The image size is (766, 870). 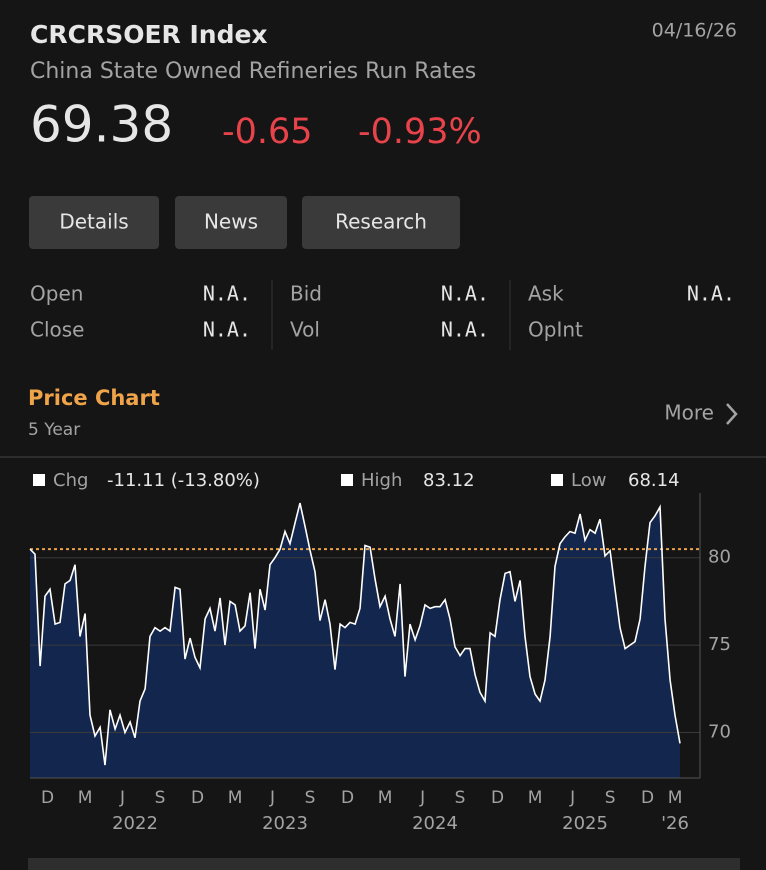 What do you see at coordinates (183, 480) in the screenshot?
I see `stat-value: -11.11 (-13.80%)` at bounding box center [183, 480].